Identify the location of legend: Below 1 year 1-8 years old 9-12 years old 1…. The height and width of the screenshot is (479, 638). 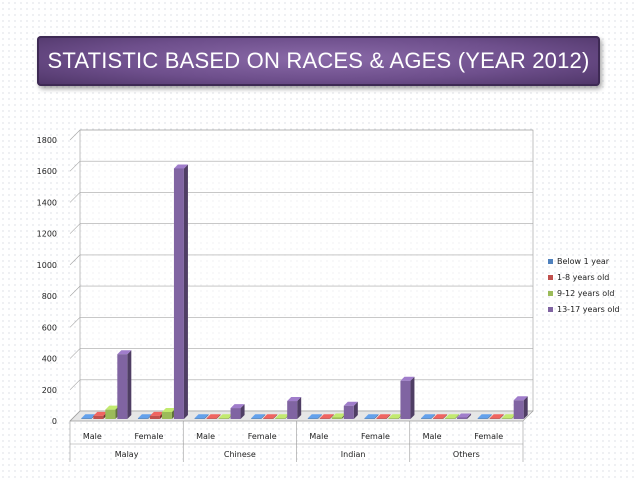
(584, 285).